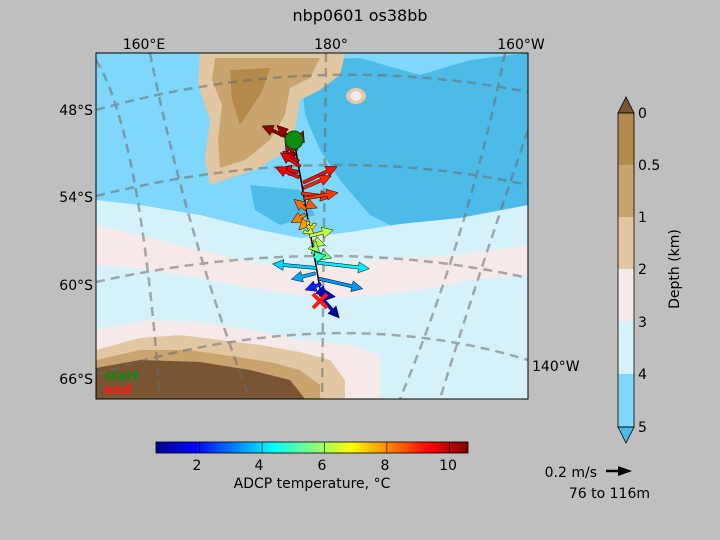 The image size is (720, 540). What do you see at coordinates (117, 390) in the screenshot?
I see `legend-end: end` at bounding box center [117, 390].